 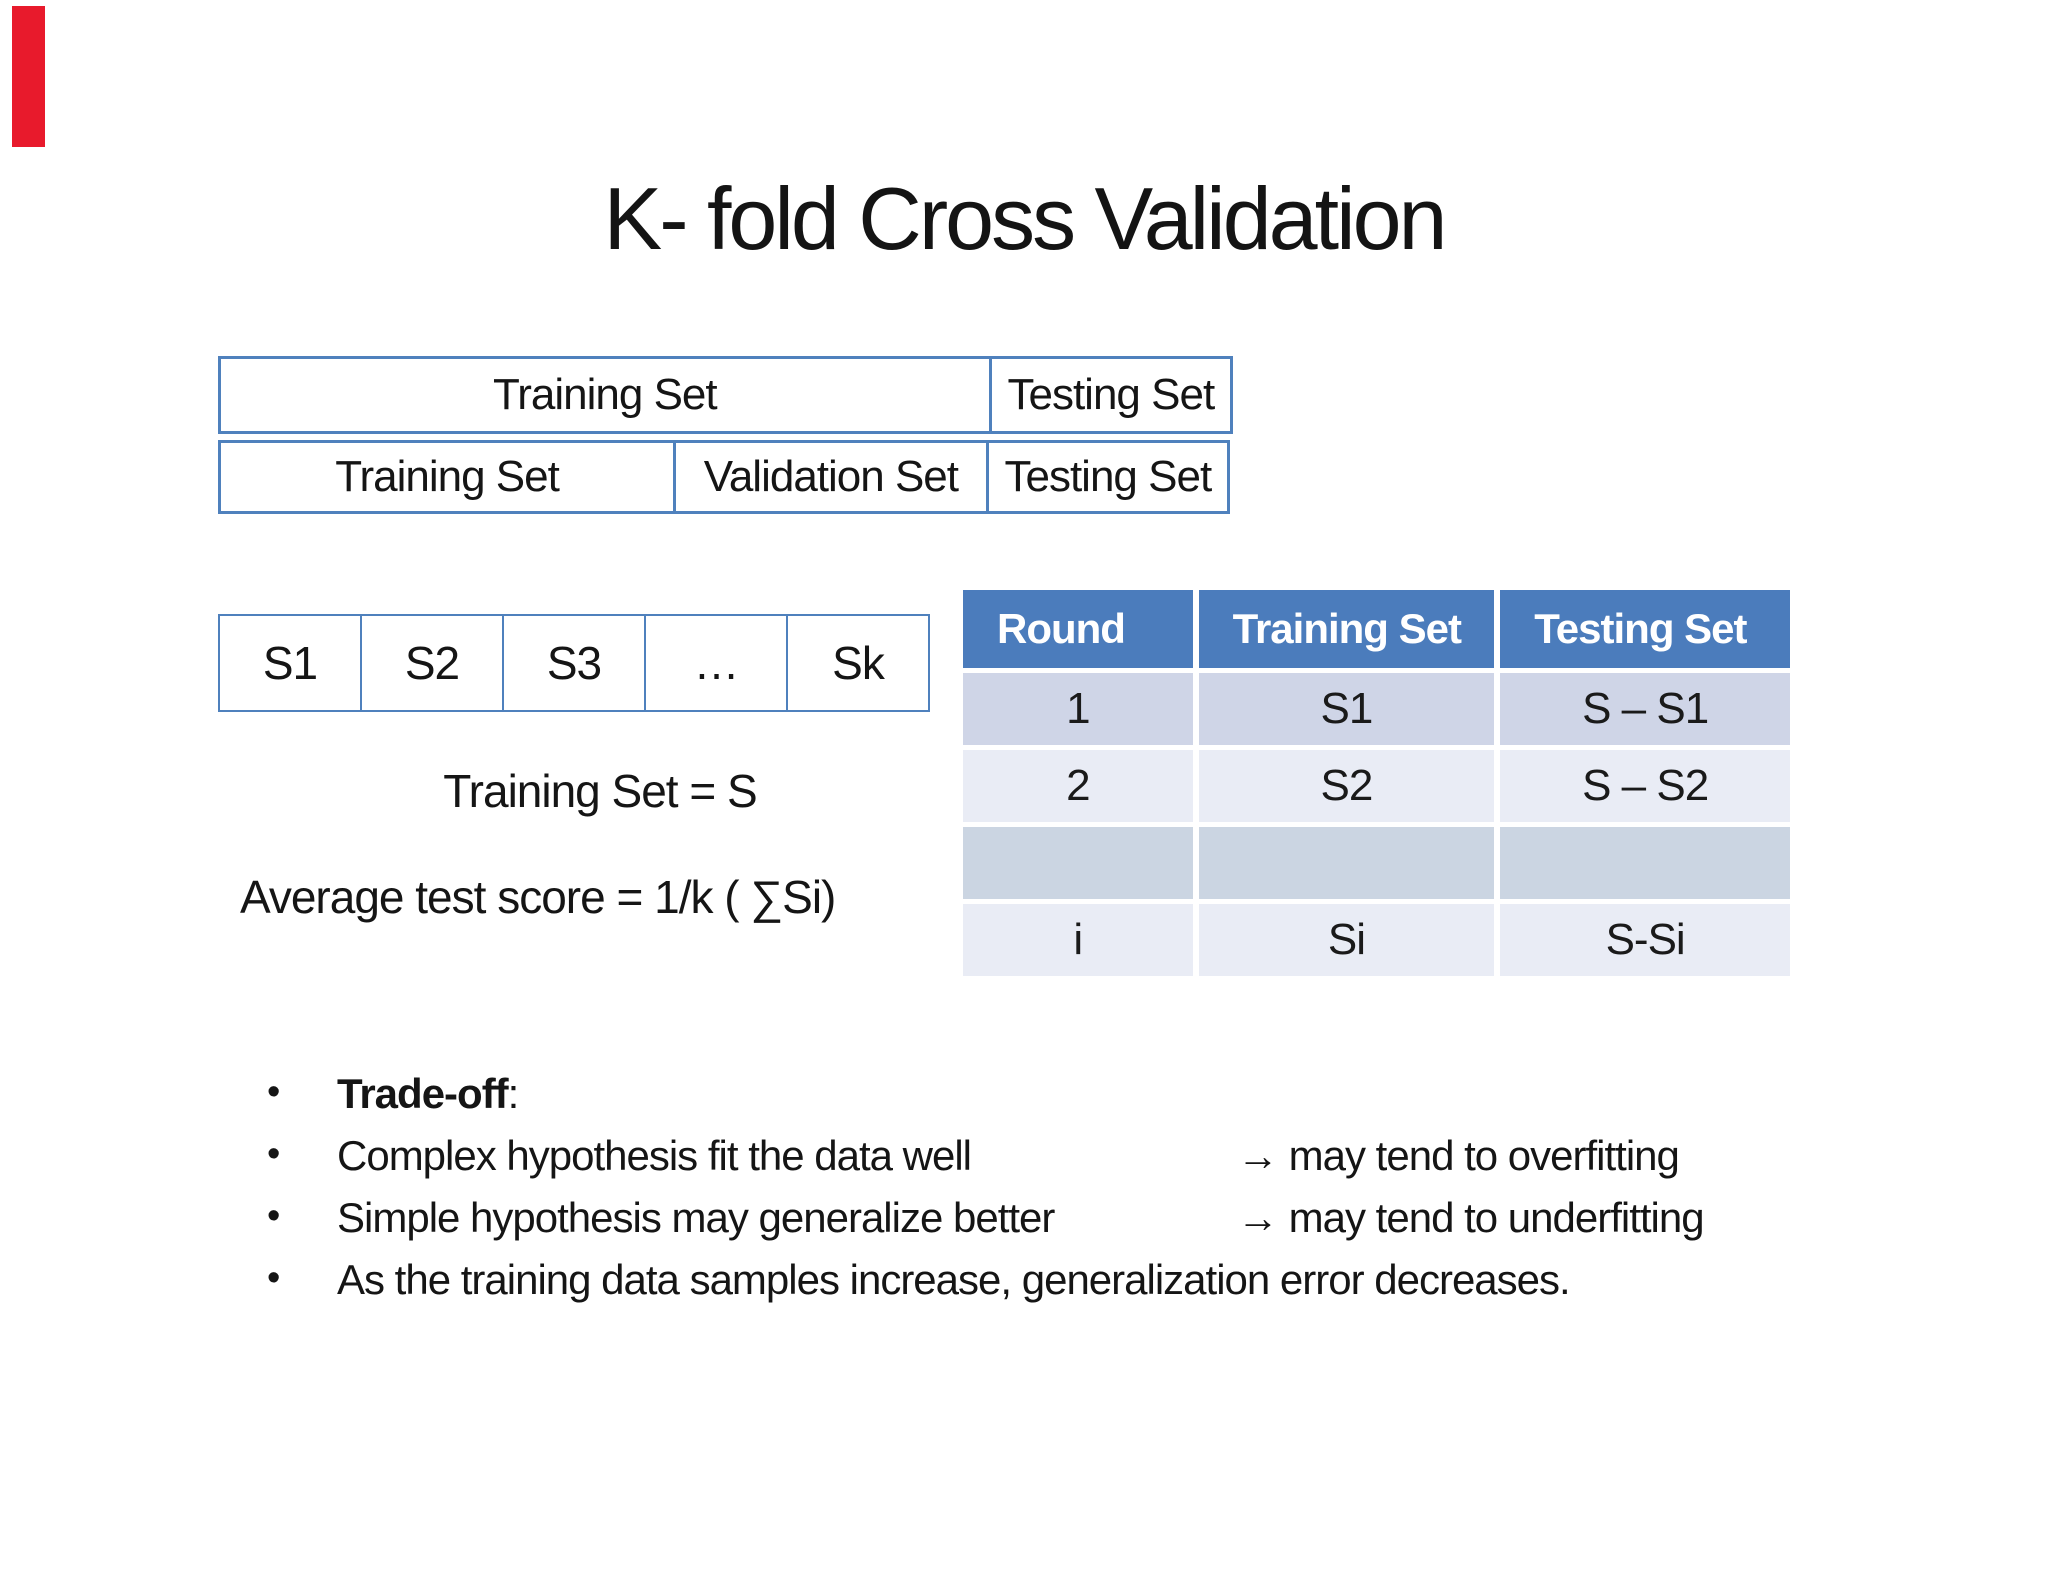 I want to click on bullet-line-tradeoff: • Trade-off:, so click(x=1082, y=1094).